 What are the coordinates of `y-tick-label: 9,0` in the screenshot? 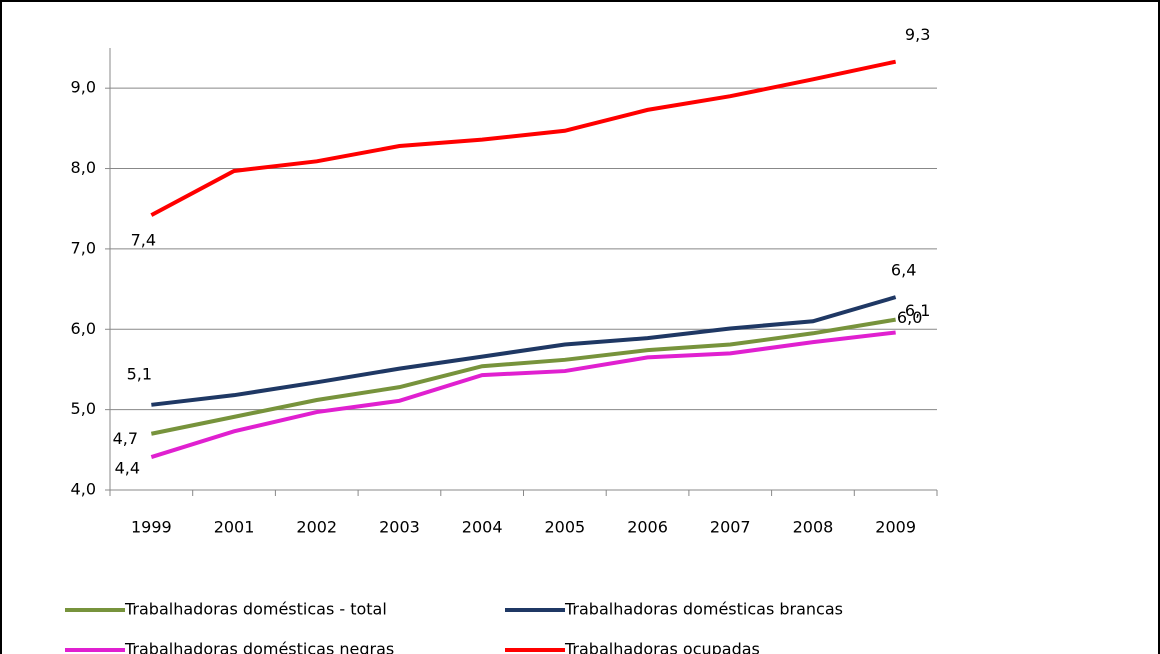 It's located at (83, 87).